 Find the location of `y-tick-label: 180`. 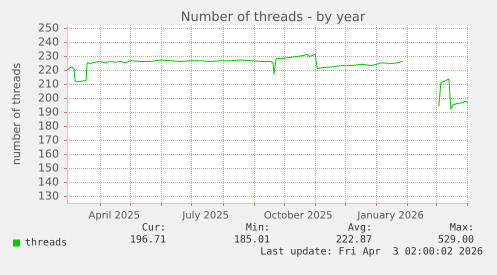

y-tick-label: 180 is located at coordinates (48, 125).